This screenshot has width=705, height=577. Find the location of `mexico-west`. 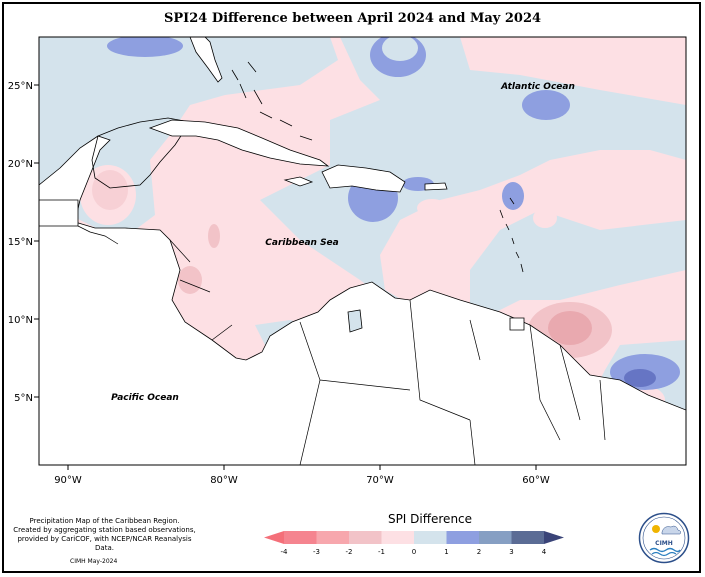

mexico-west is located at coordinates (59, 213).